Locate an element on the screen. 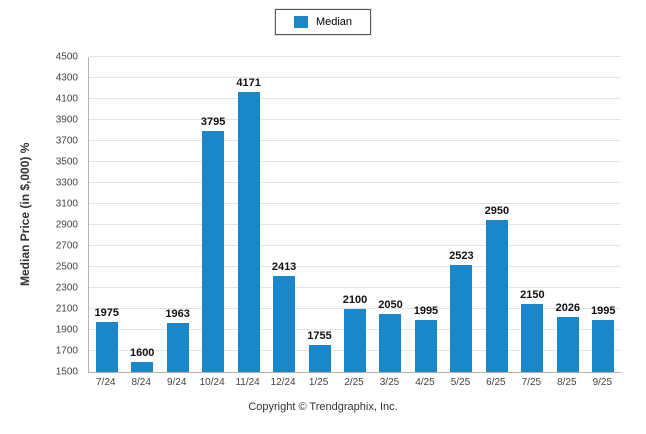 This screenshot has width=646, height=434. x-tick-label: 10/24 is located at coordinates (212, 382).